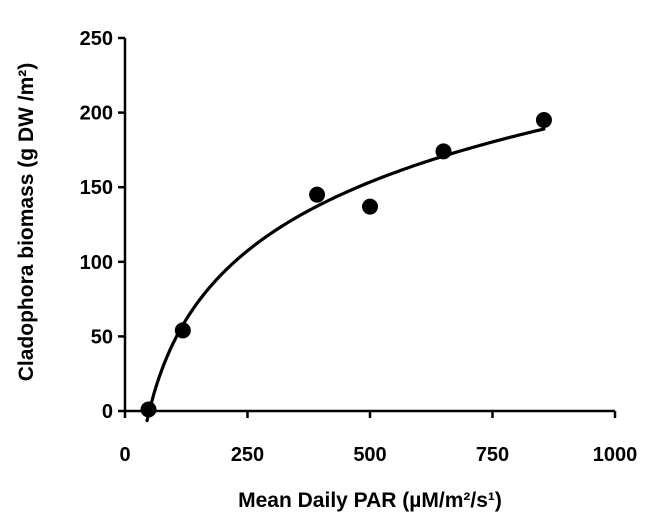 The height and width of the screenshot is (521, 646). What do you see at coordinates (615, 455) in the screenshot?
I see `x-tick-label: 1000` at bounding box center [615, 455].